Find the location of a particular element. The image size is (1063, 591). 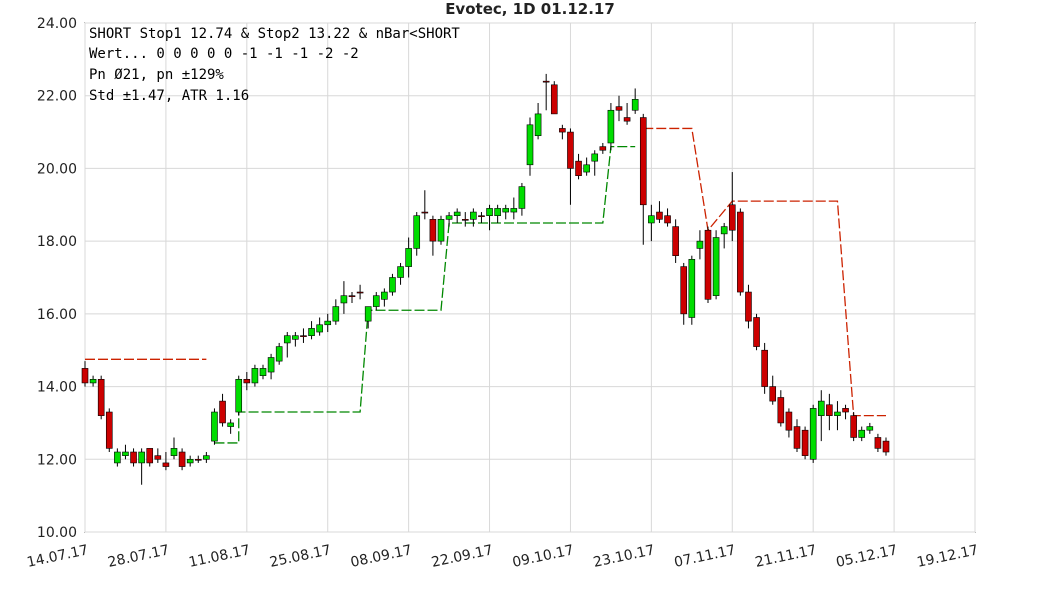

y-tick-label: 16.00 is located at coordinates (57, 315).